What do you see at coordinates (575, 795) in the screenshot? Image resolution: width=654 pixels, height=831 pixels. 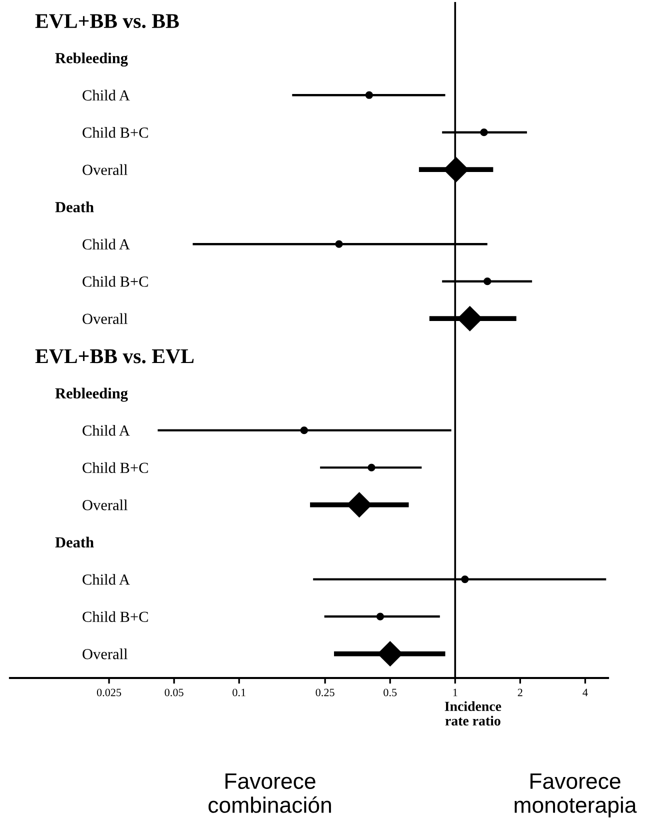 I see `text: Favorece monoterapia` at bounding box center [575, 795].